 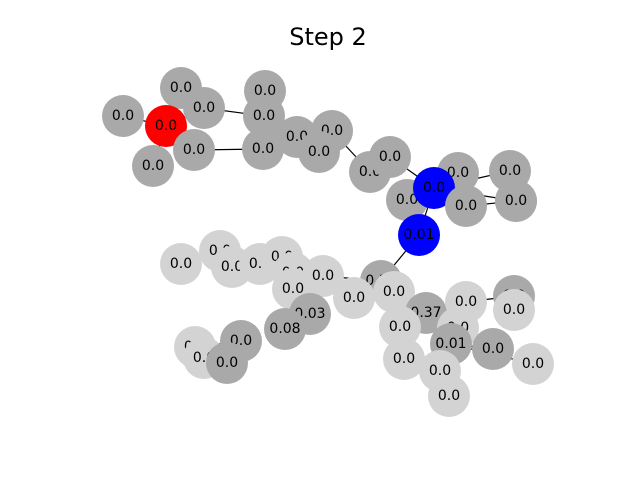 What do you see at coordinates (328, 37) in the screenshot?
I see `figure-title: Step 2` at bounding box center [328, 37].